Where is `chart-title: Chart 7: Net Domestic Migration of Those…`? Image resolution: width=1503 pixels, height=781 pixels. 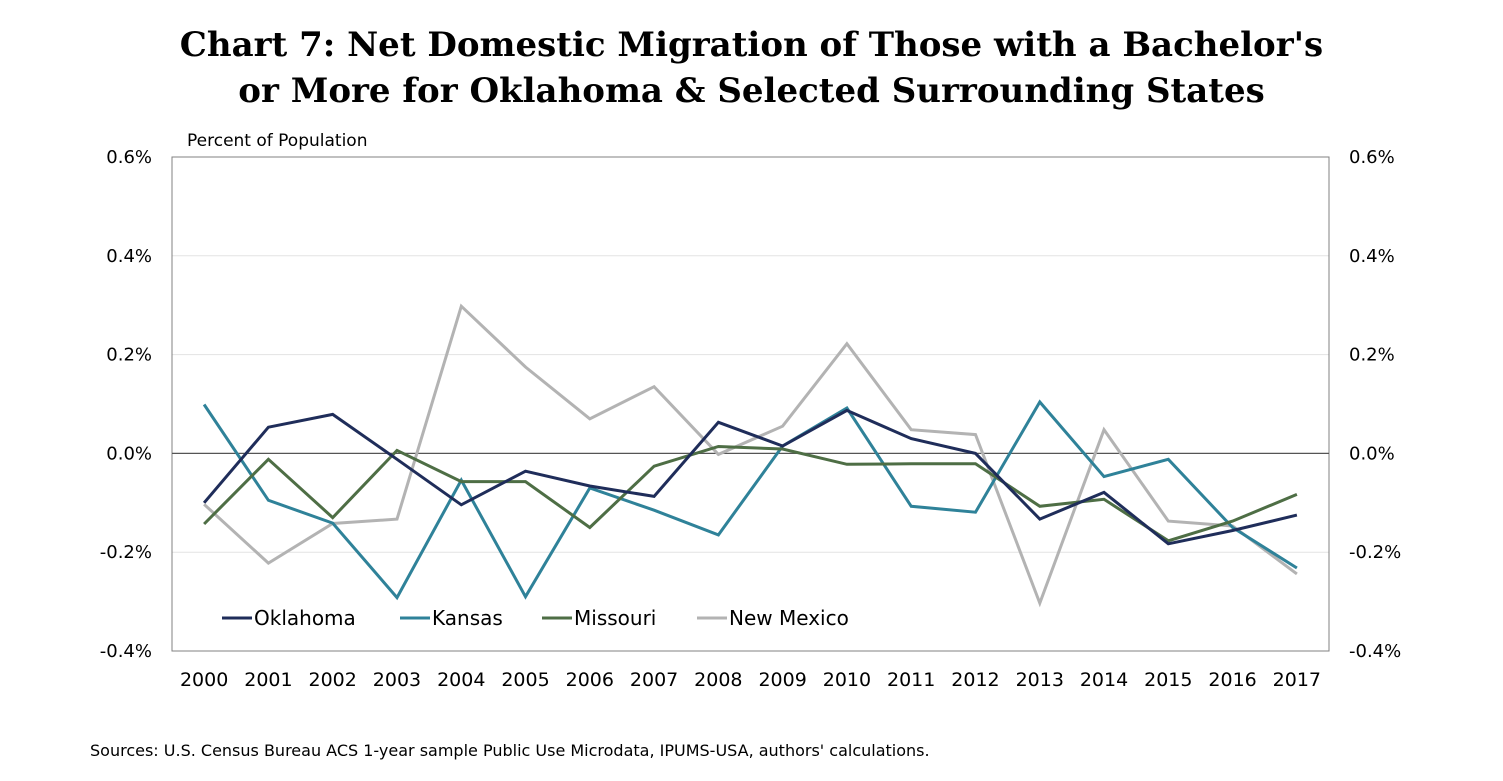
chart-title: Chart 7: Net Domestic Migration of Those… is located at coordinates (751, 68).